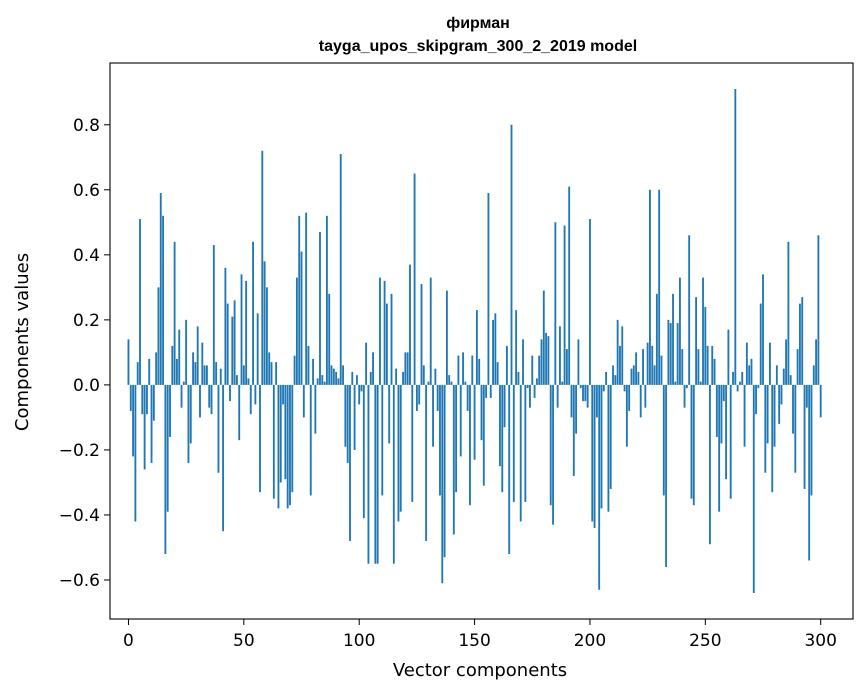  Describe the element at coordinates (480, 670) in the screenshot. I see `x-axis-label: Vector components` at that location.